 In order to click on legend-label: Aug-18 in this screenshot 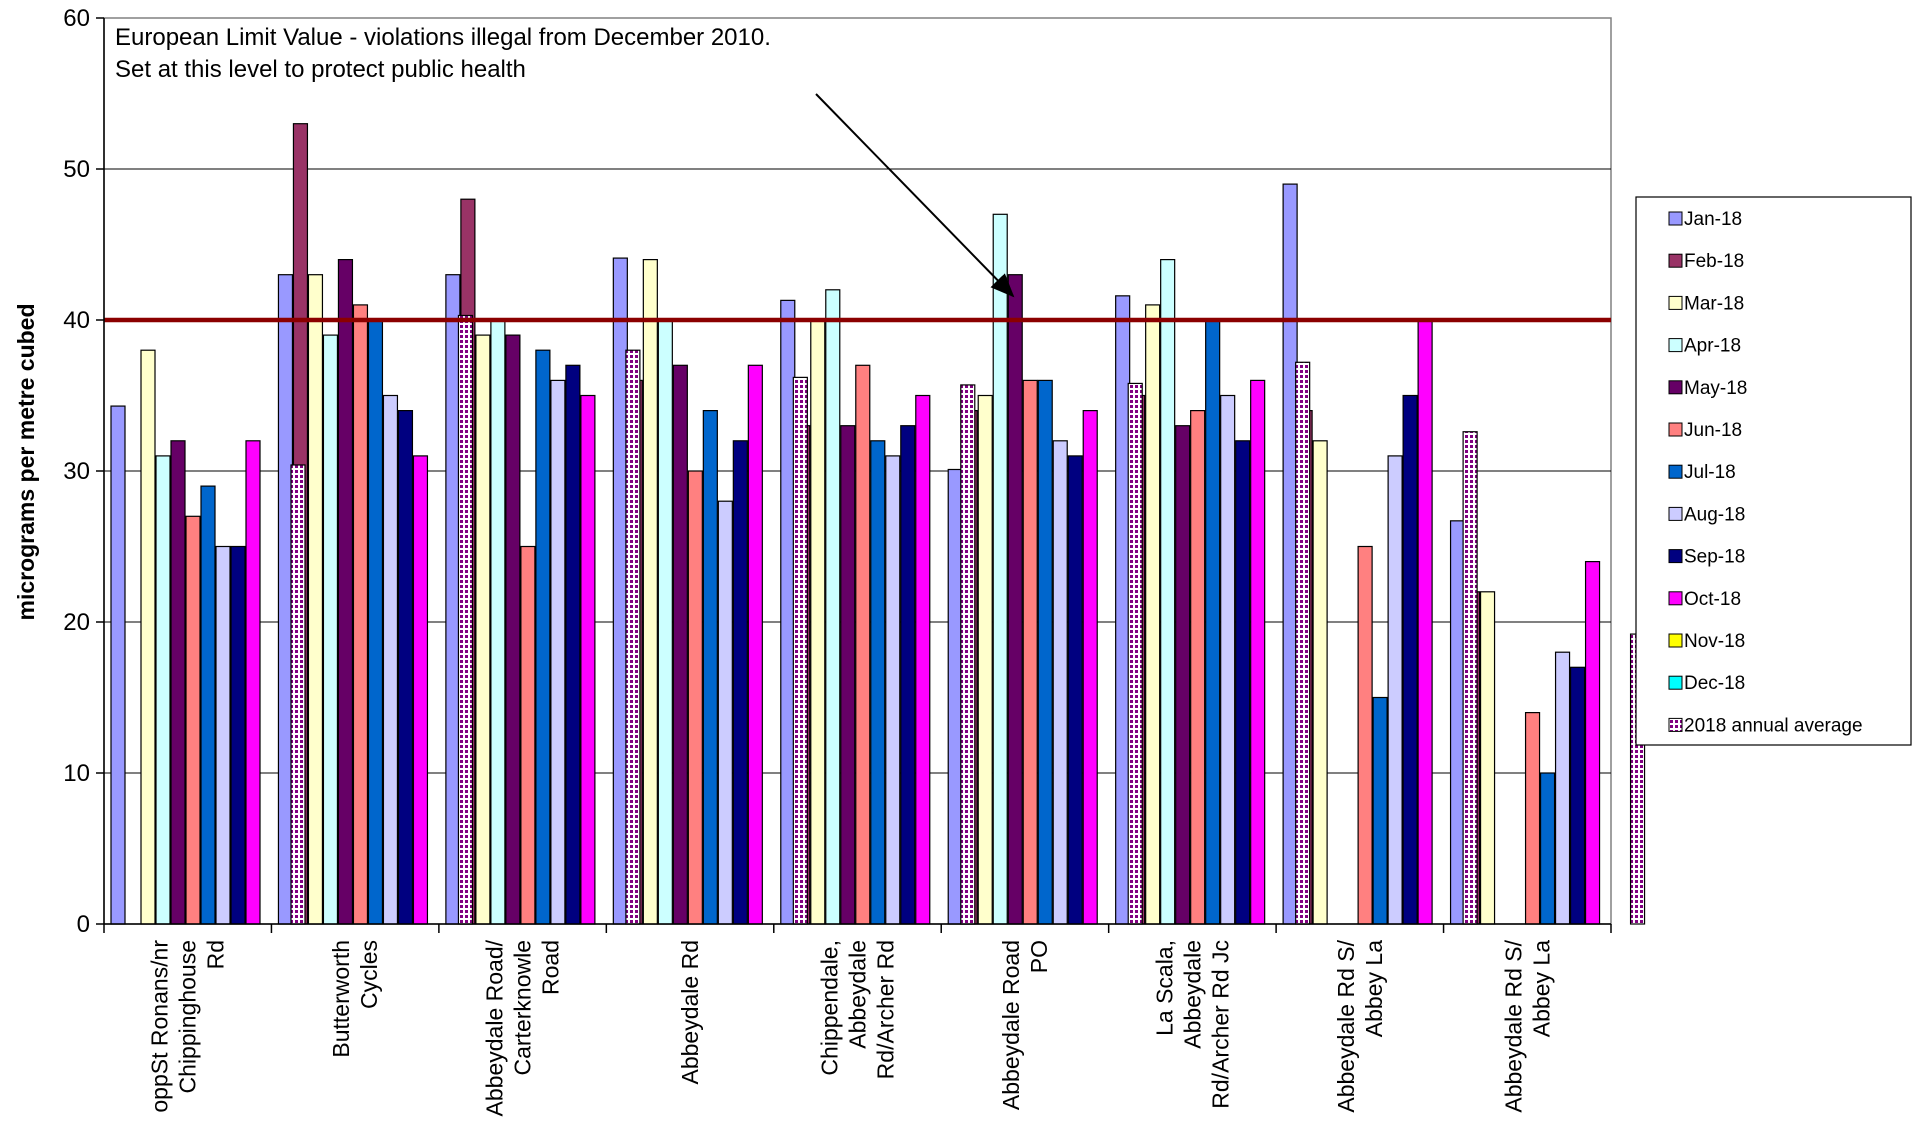, I will do `click(1714, 514)`.